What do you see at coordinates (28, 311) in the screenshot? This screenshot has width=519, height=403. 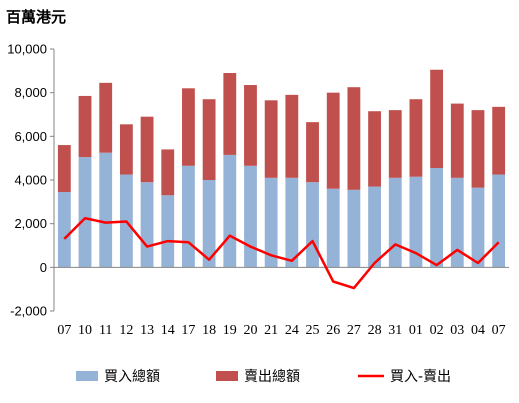 I see `y-tick-label: -2,000` at bounding box center [28, 311].